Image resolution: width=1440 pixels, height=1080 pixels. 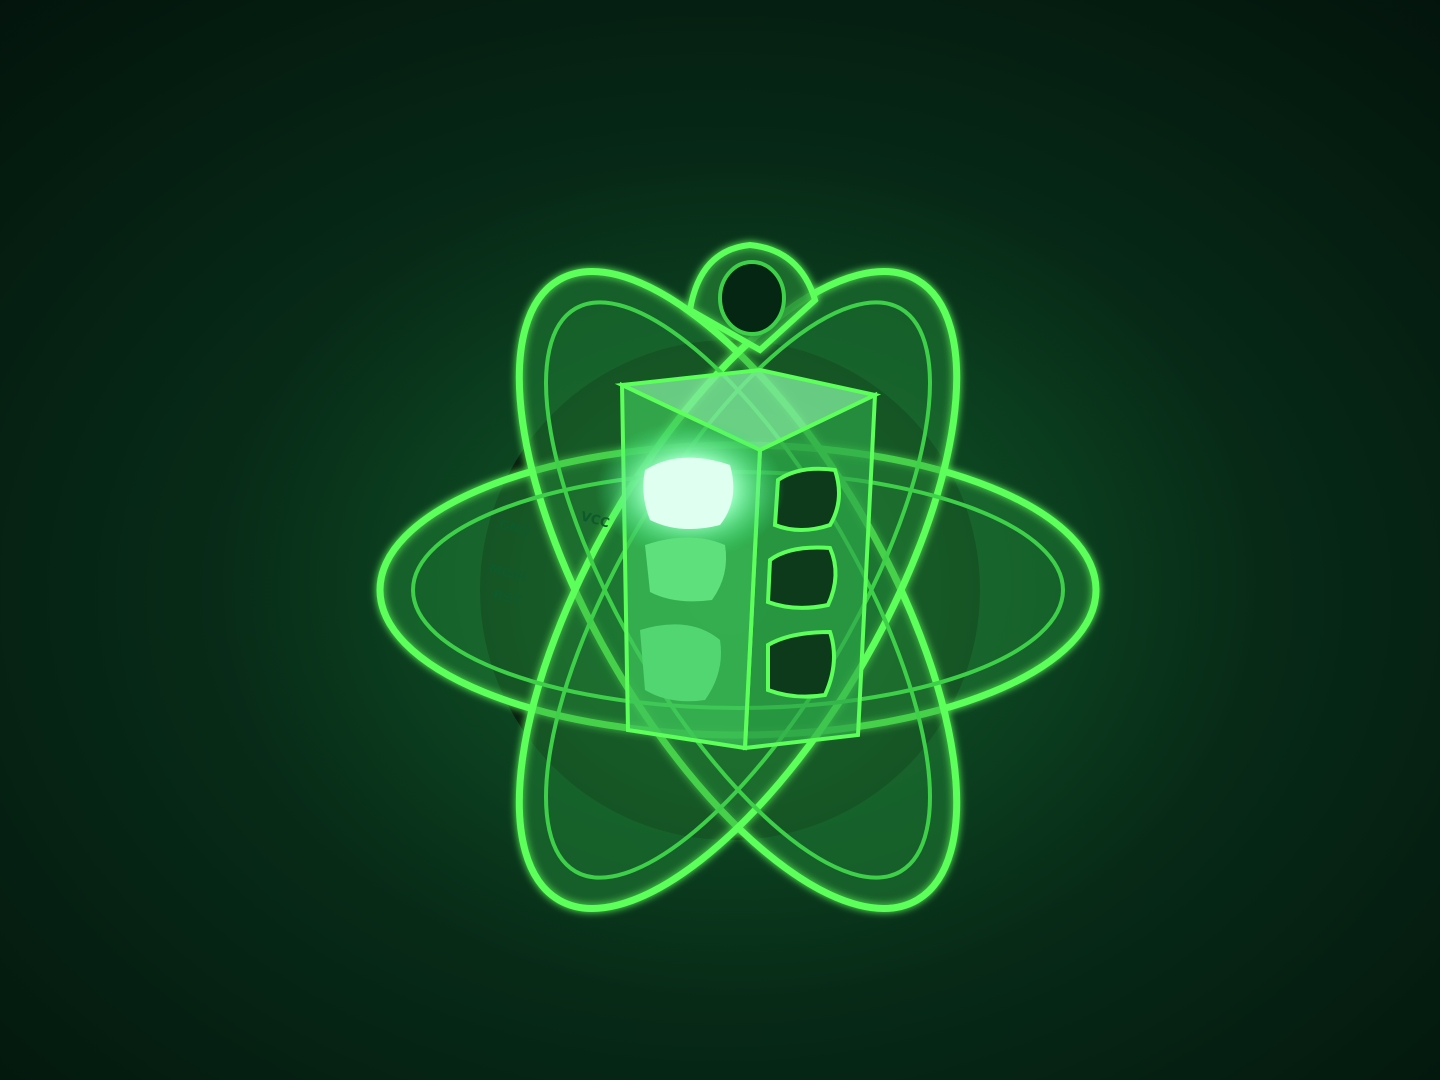 I want to click on side-windows, so click(x=803, y=582).